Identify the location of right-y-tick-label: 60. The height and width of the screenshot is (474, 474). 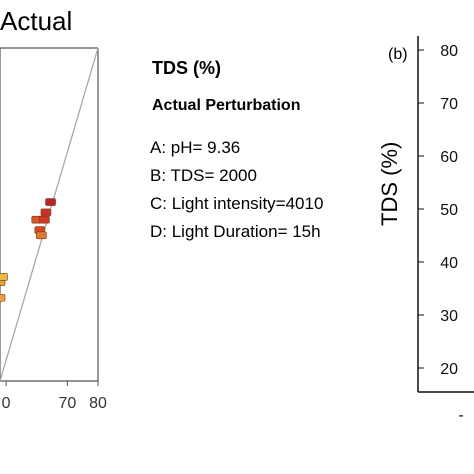
(449, 157).